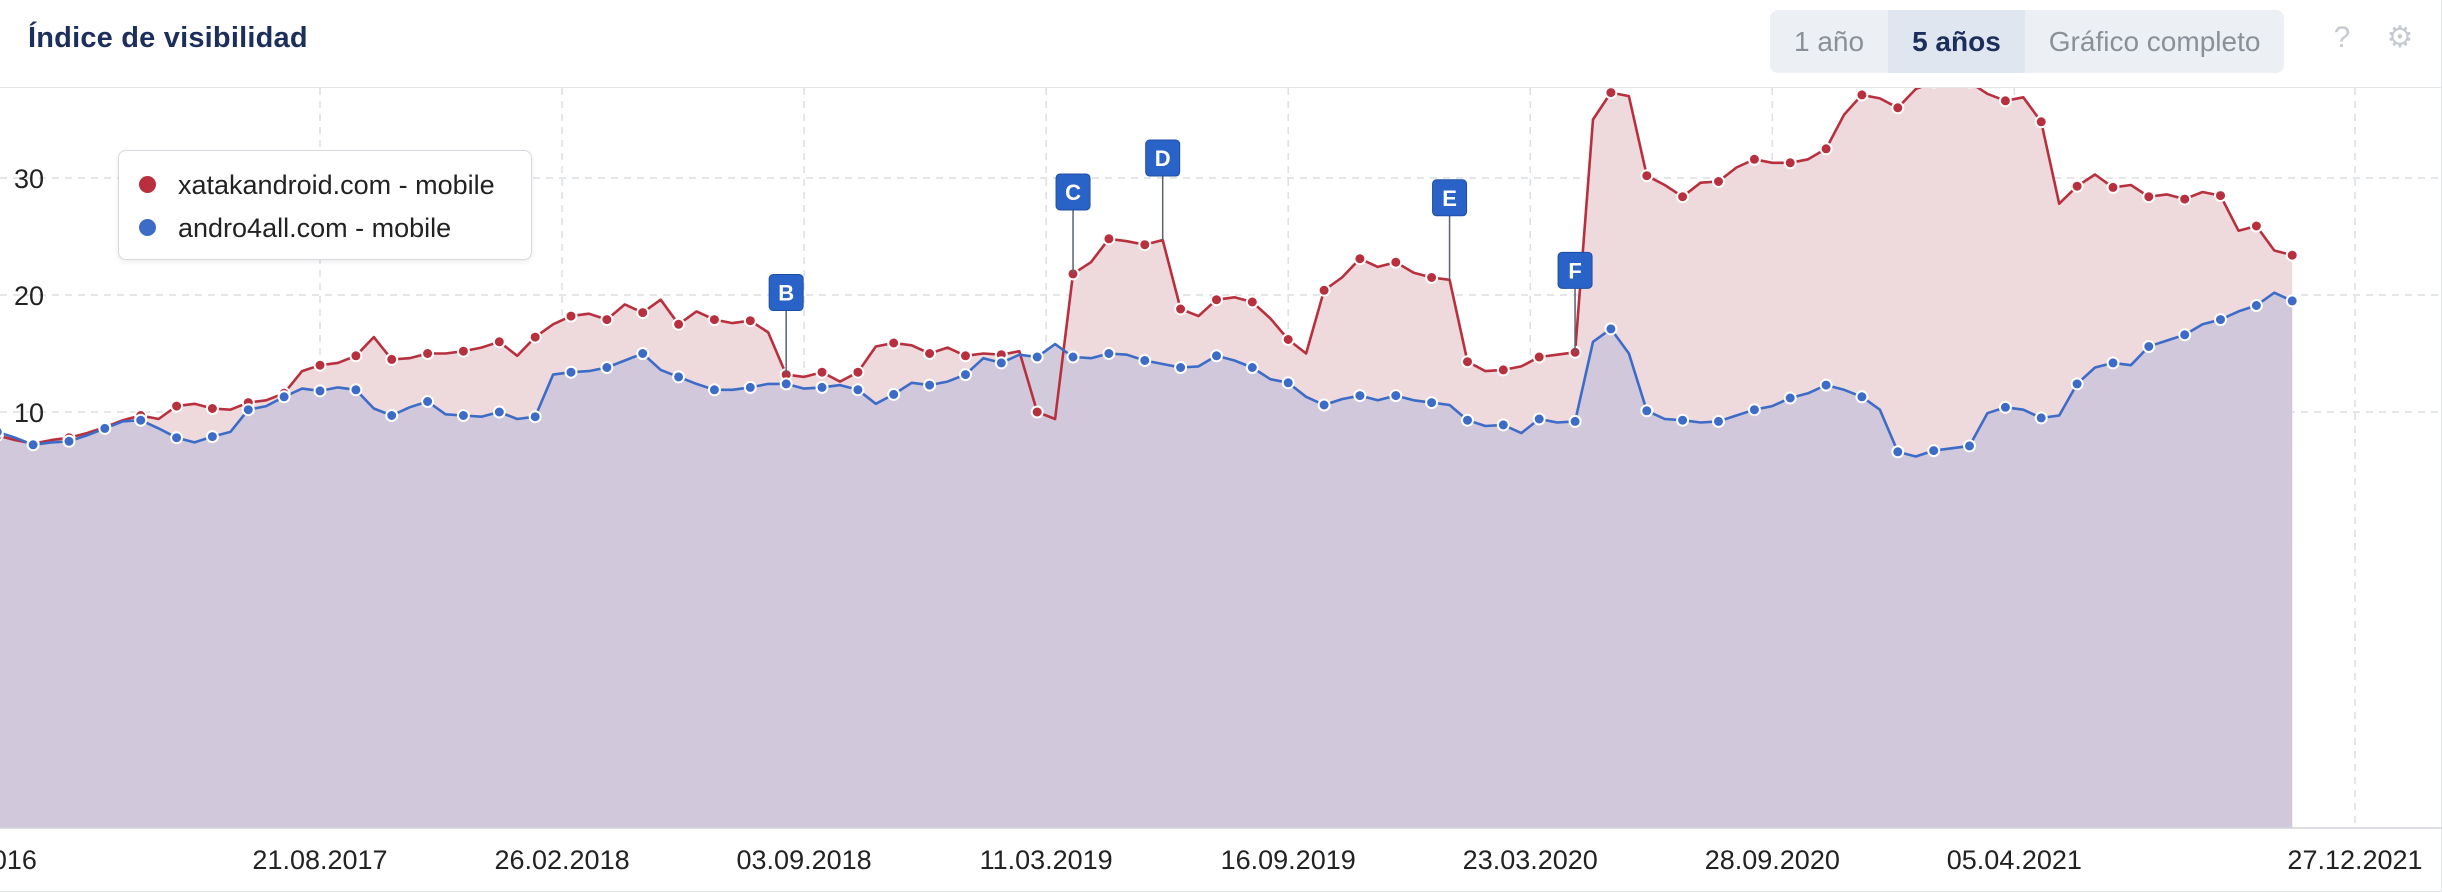  I want to click on x-tick-label: 05.04.2021, so click(2014, 860).